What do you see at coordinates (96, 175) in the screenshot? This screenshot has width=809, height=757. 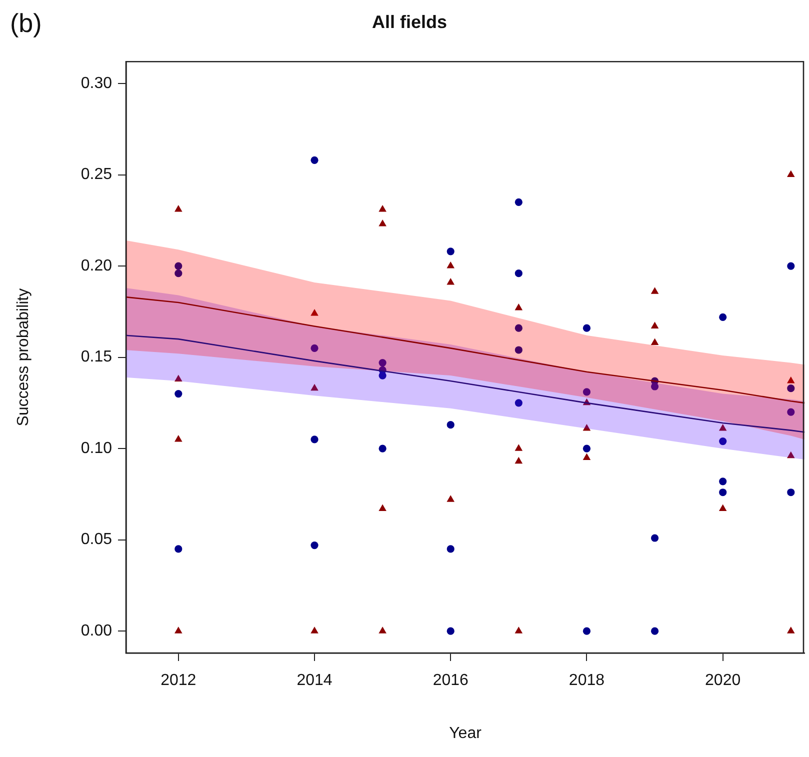 I see `y-tick-label: 0.25` at bounding box center [96, 175].